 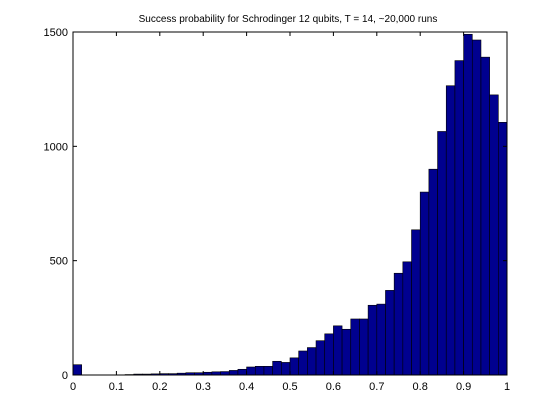 What do you see at coordinates (65, 376) in the screenshot?
I see `y-tick-label: 0` at bounding box center [65, 376].